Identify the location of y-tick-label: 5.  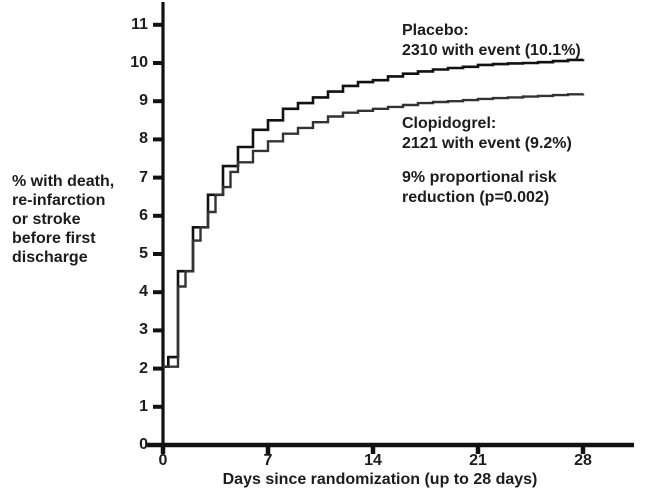
(143, 253).